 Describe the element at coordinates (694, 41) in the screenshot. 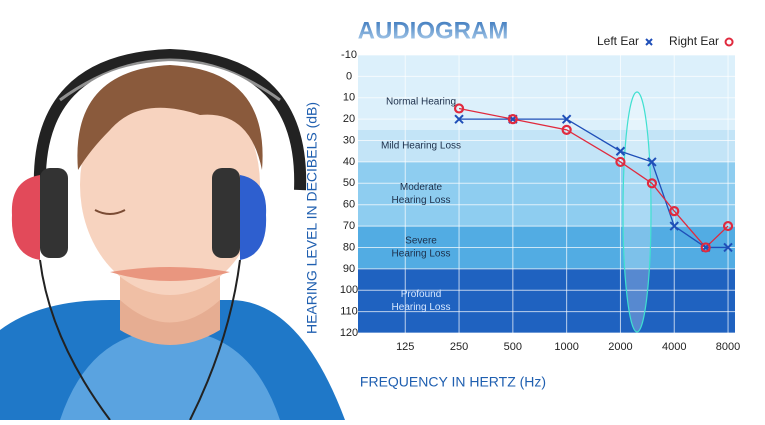

I see `legend-label: Right Ear` at that location.